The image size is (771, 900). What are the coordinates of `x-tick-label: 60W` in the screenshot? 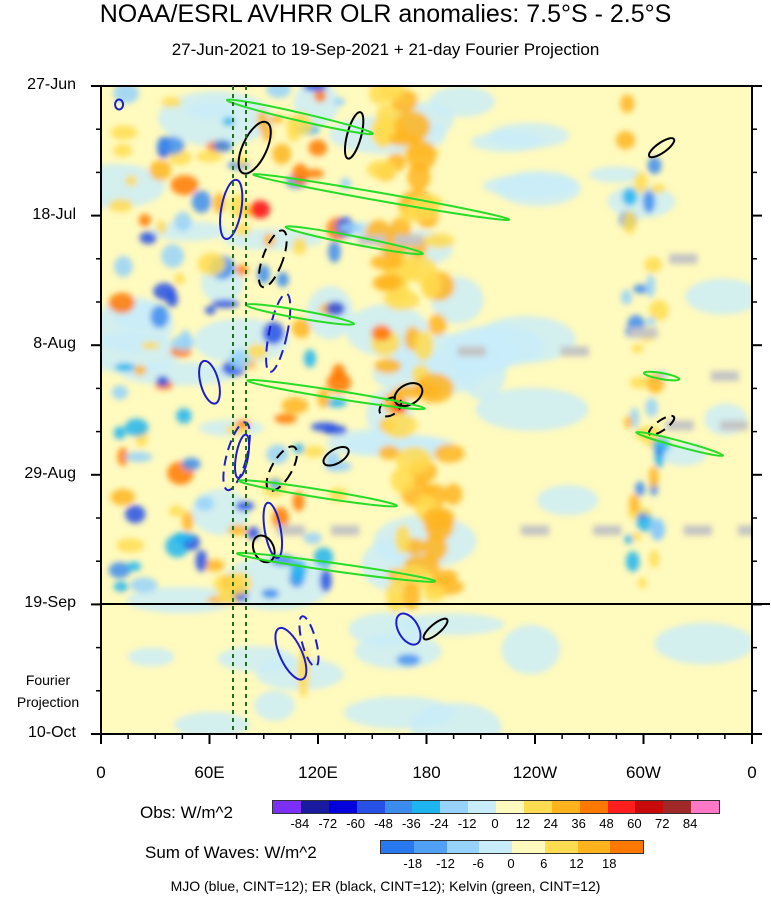 It's located at (643, 772).